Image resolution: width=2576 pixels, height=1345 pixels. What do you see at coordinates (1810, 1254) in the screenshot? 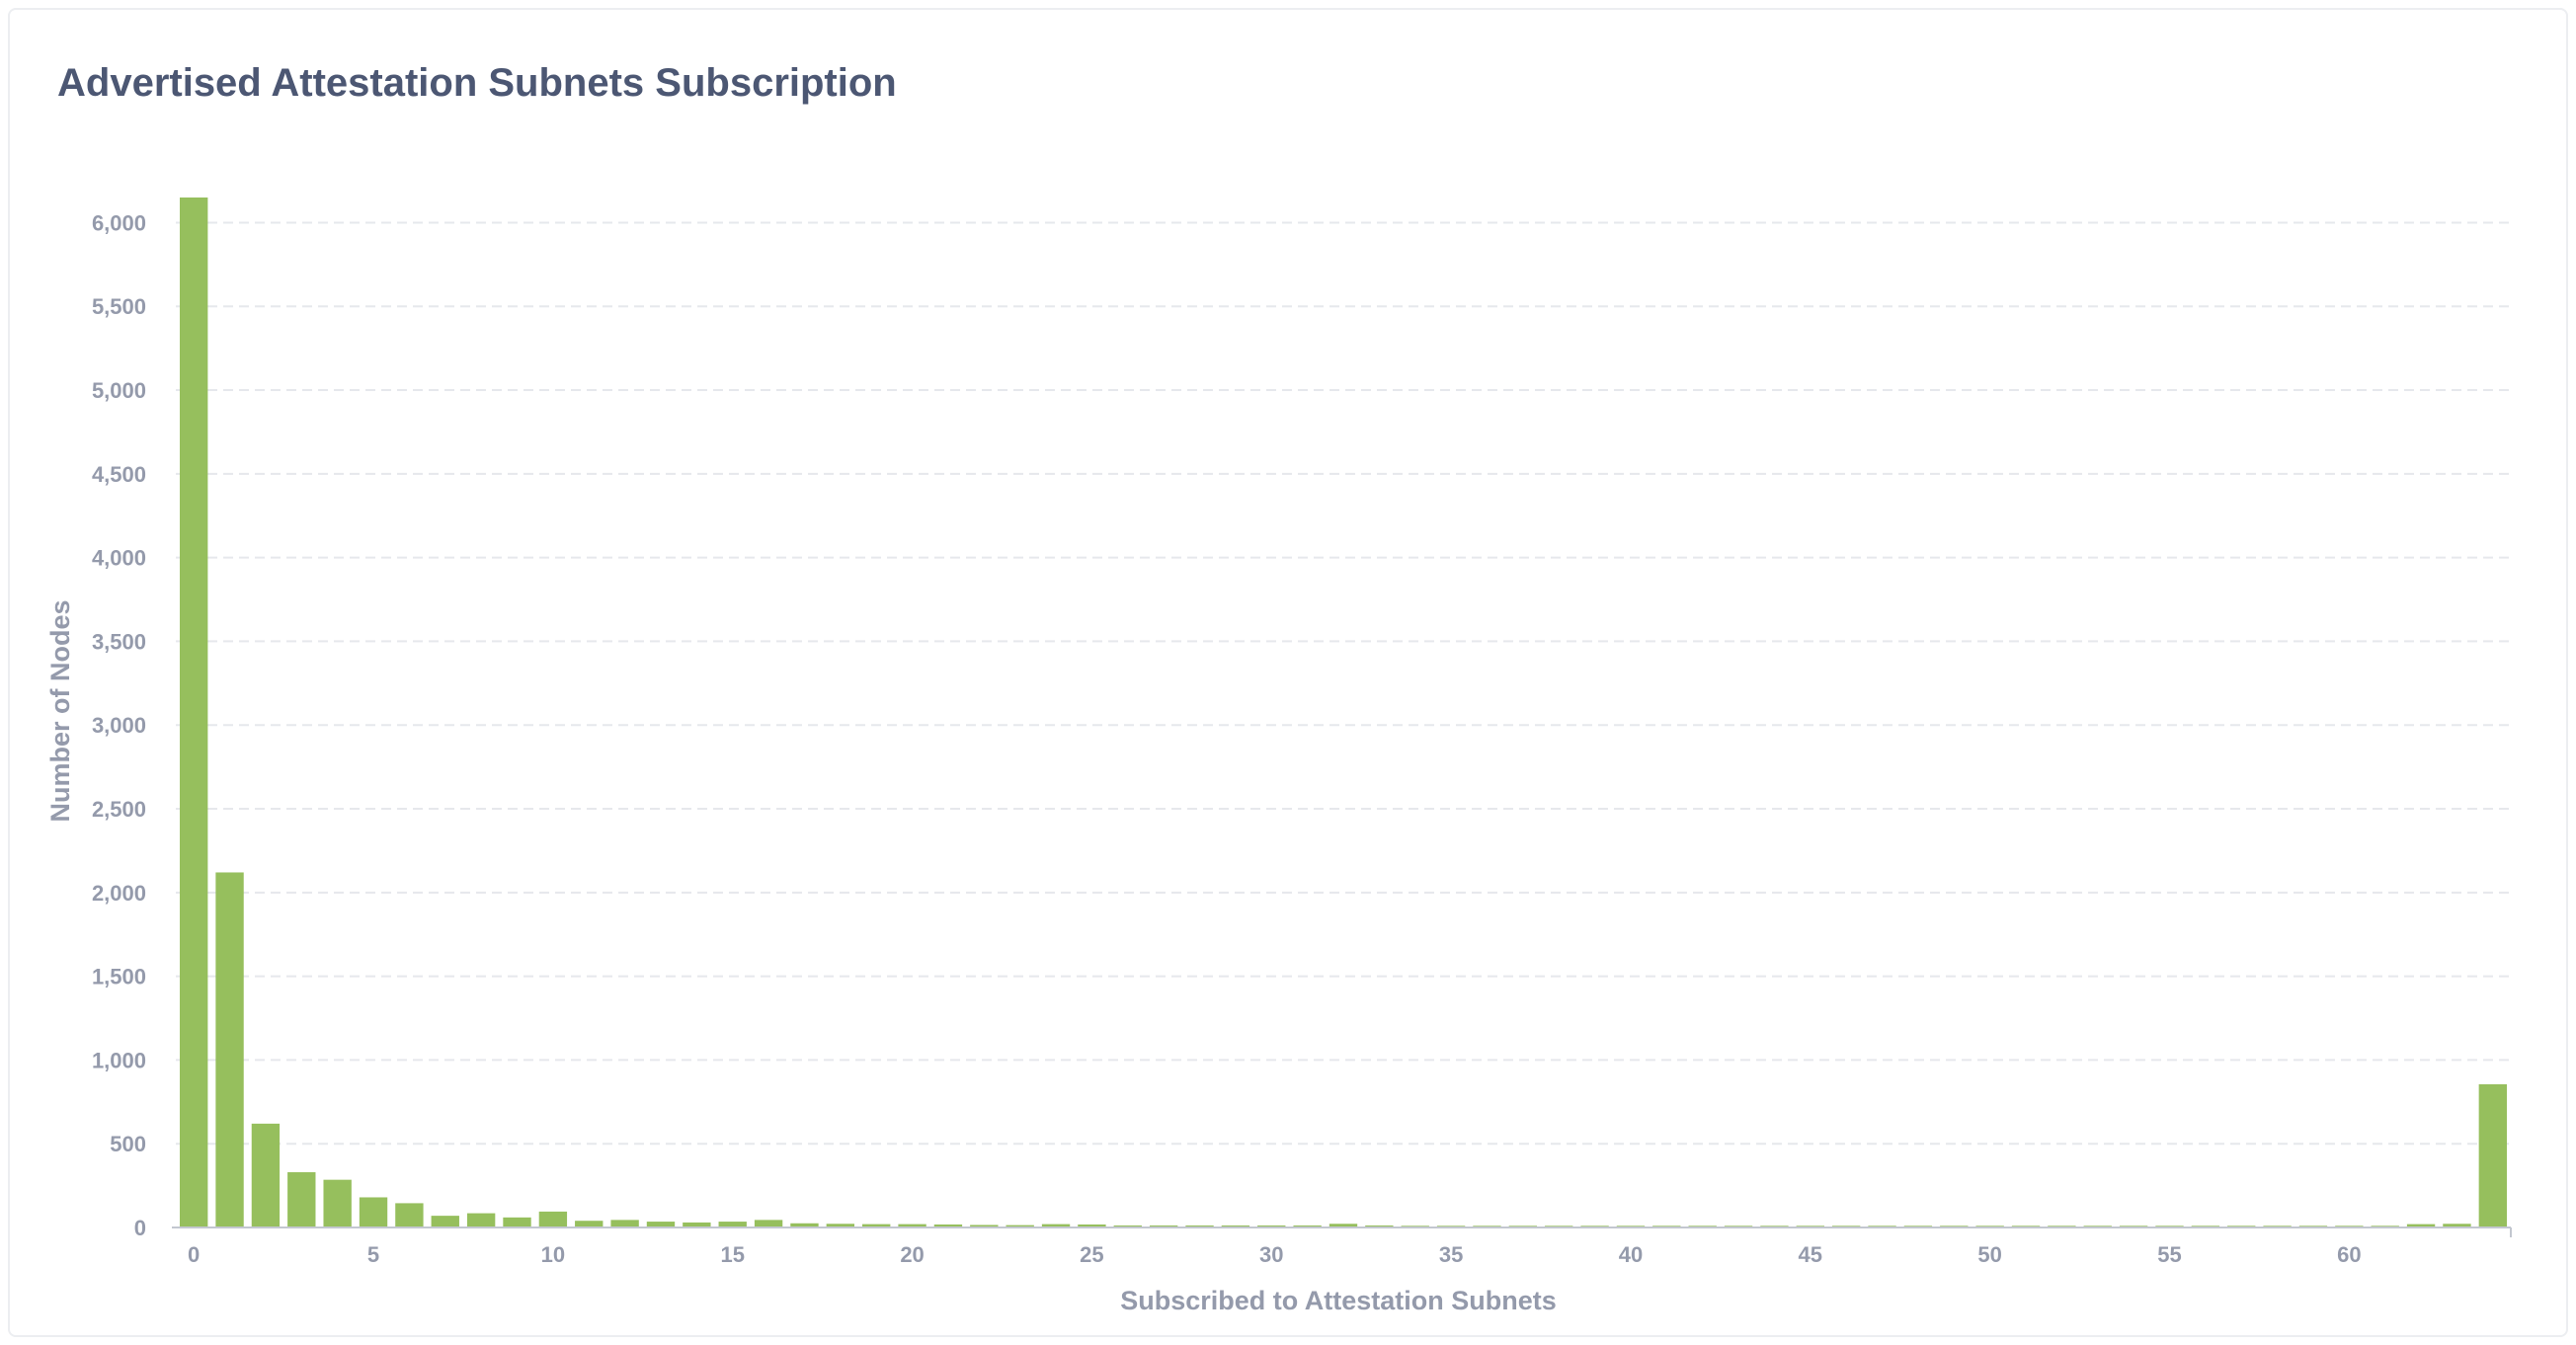
I see `x-tick-label: 45` at bounding box center [1810, 1254].